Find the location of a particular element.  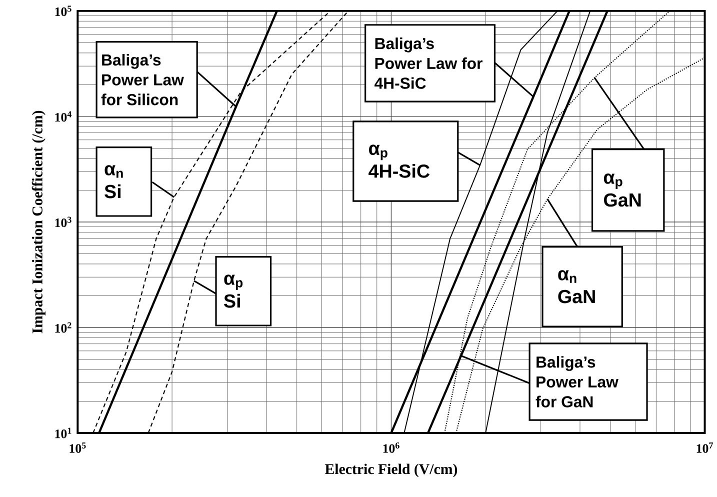

x-tick-label: 10$^{6}$ is located at coordinates (391, 448).